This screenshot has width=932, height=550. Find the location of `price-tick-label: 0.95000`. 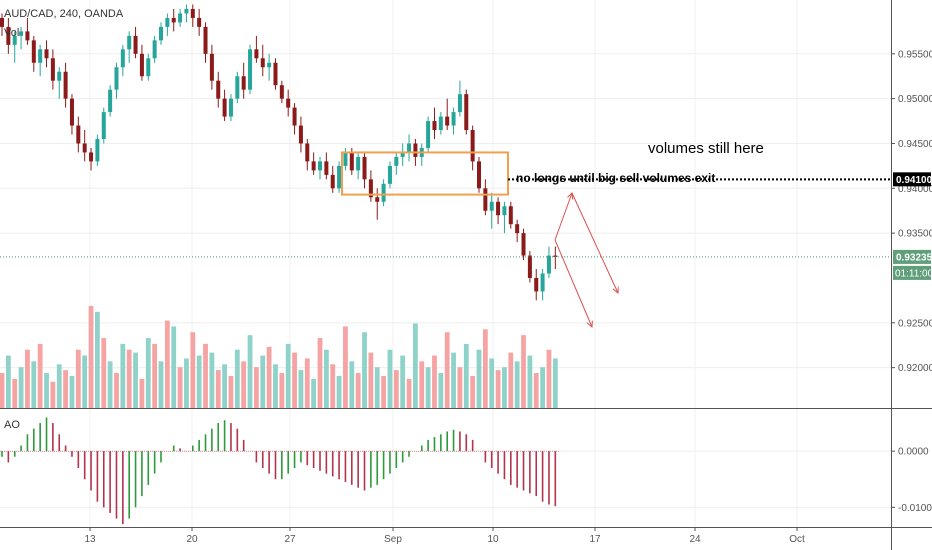

price-tick-label: 0.95000 is located at coordinates (915, 99).